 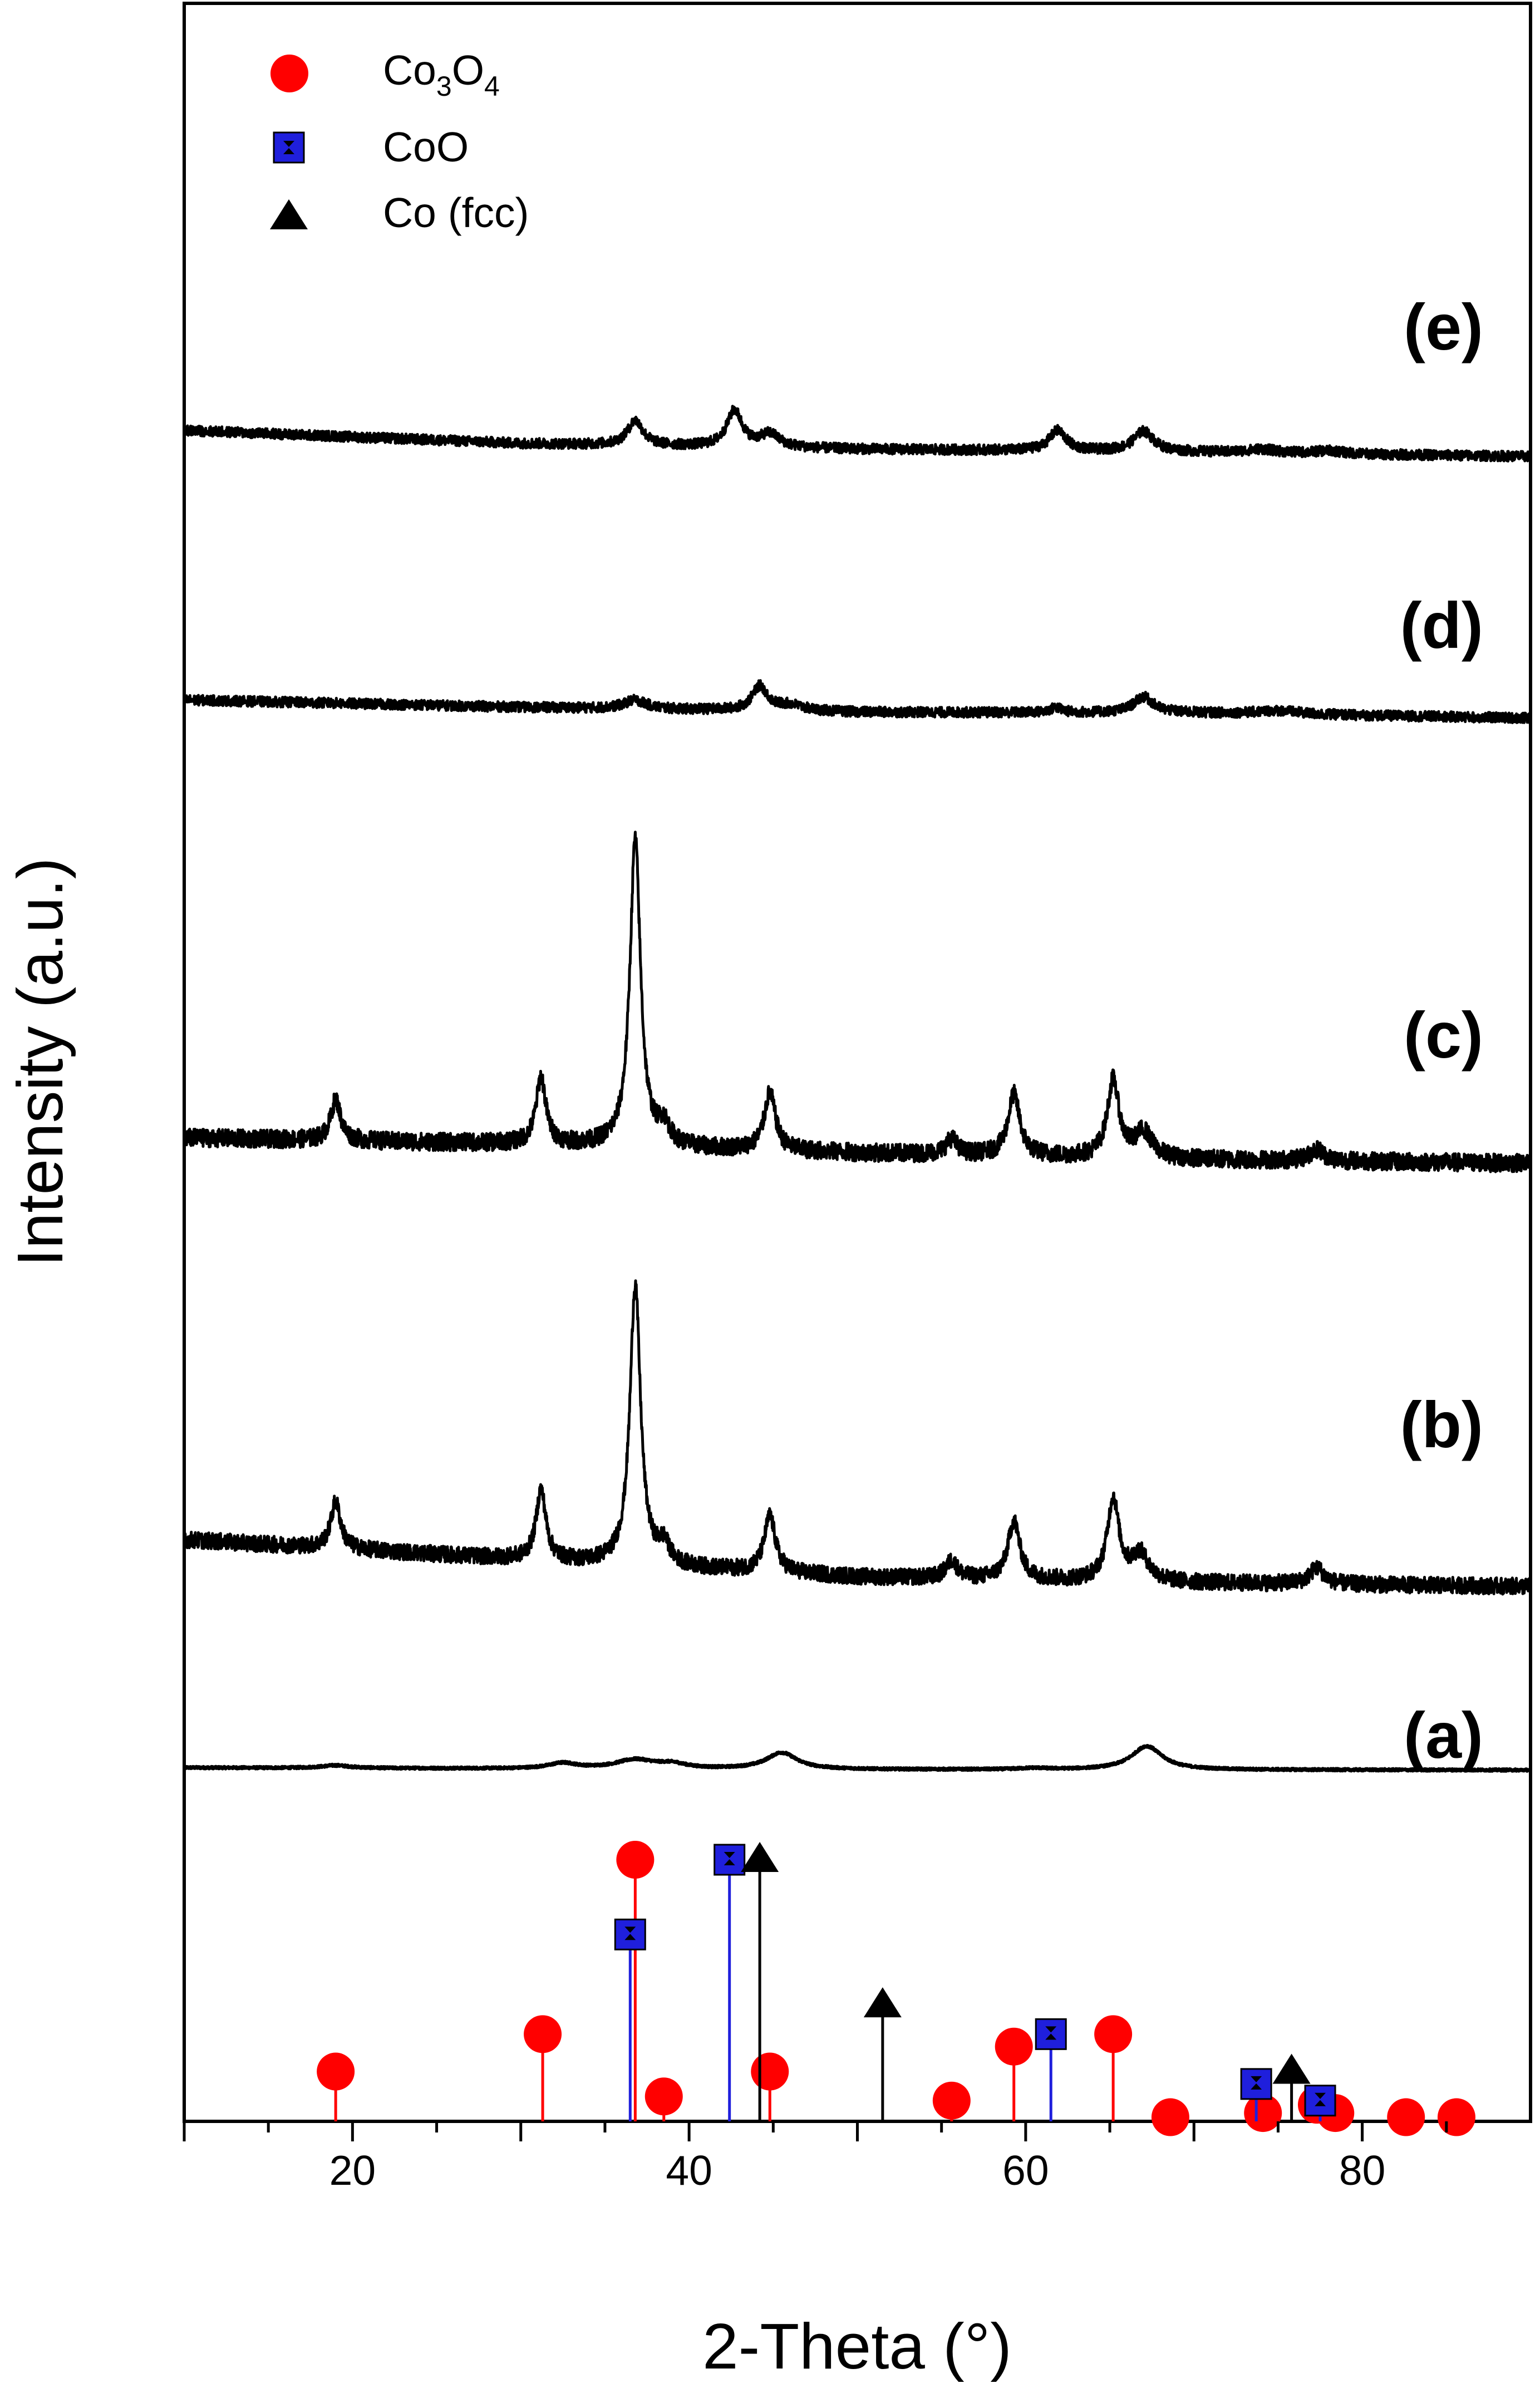 What do you see at coordinates (352, 2170) in the screenshot?
I see `x-tick-label: 20` at bounding box center [352, 2170].